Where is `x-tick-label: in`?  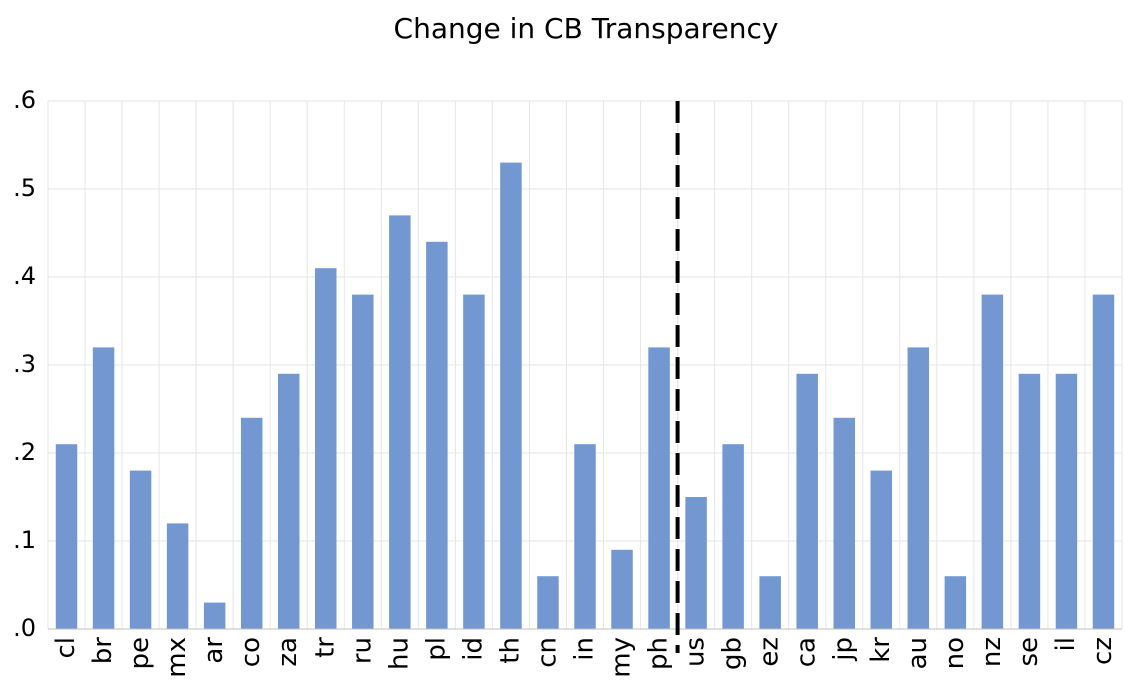 x-tick-label: in is located at coordinates (585, 649).